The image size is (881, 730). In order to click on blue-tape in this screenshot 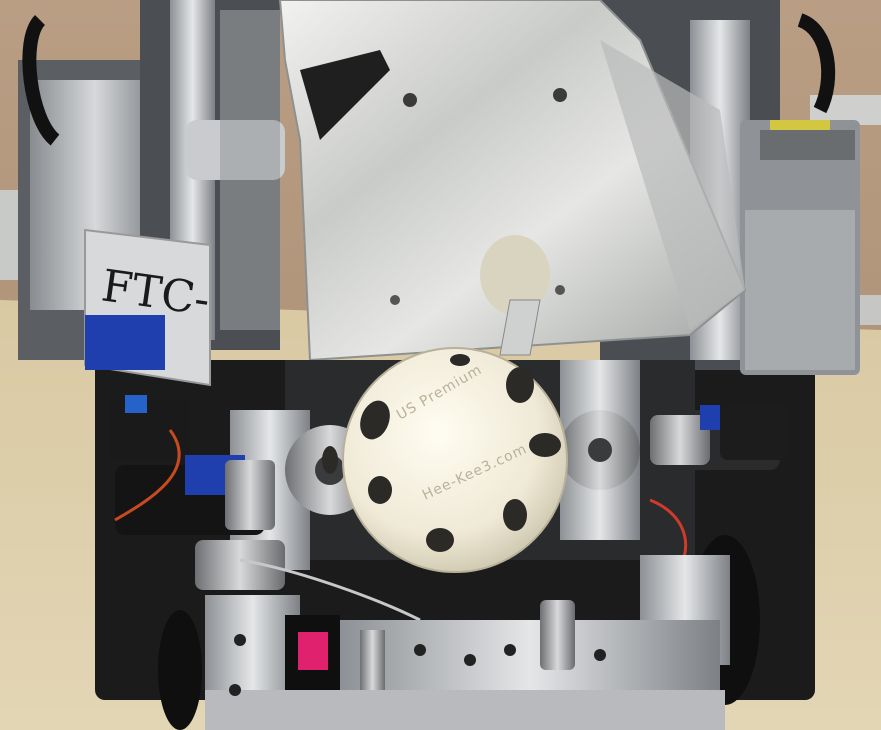, I will do `click(125, 342)`.